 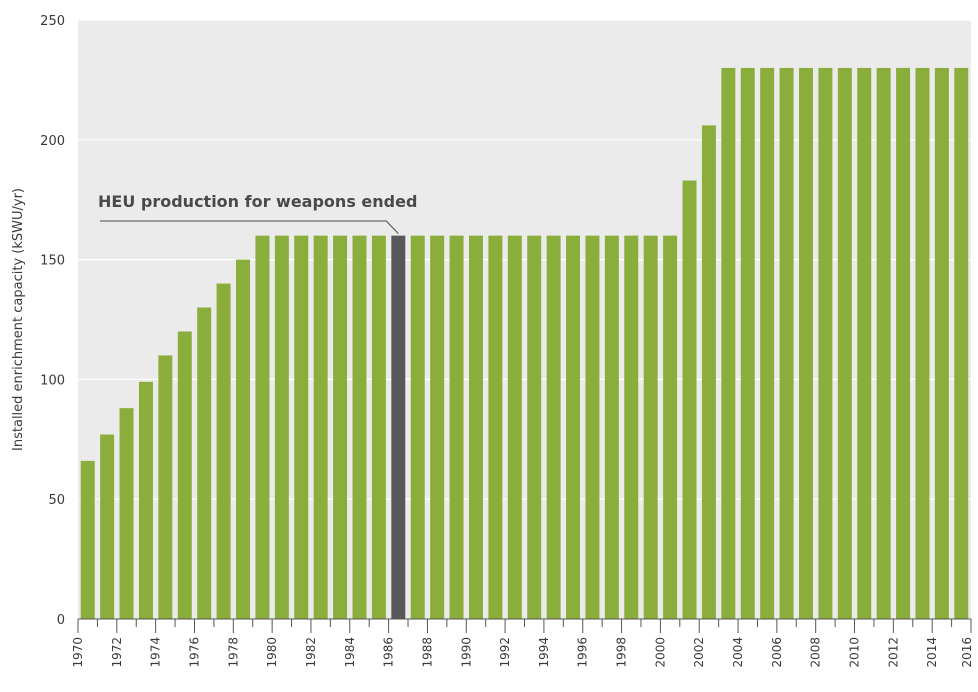 I want to click on bar-1973, so click(x=145, y=500).